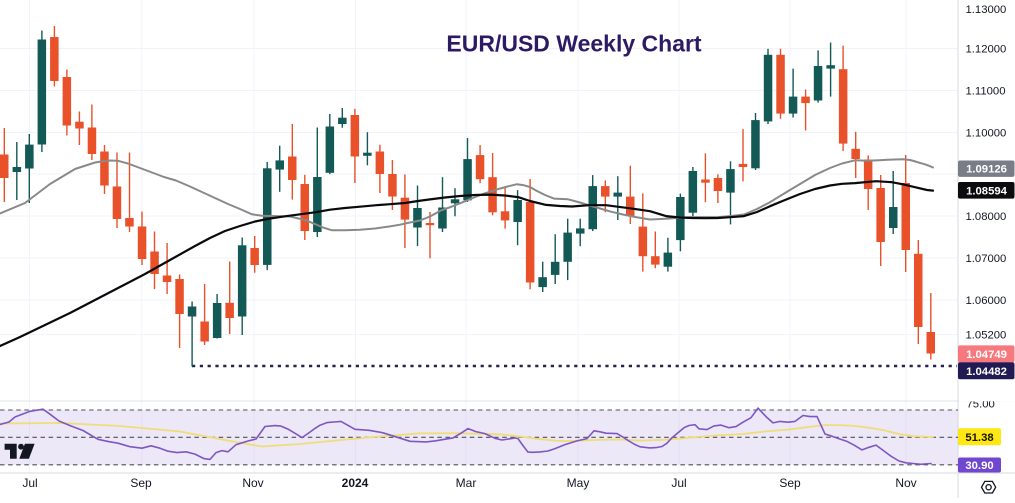 This screenshot has width=1015, height=503. I want to click on svg-text: 1.10000, so click(986, 134).